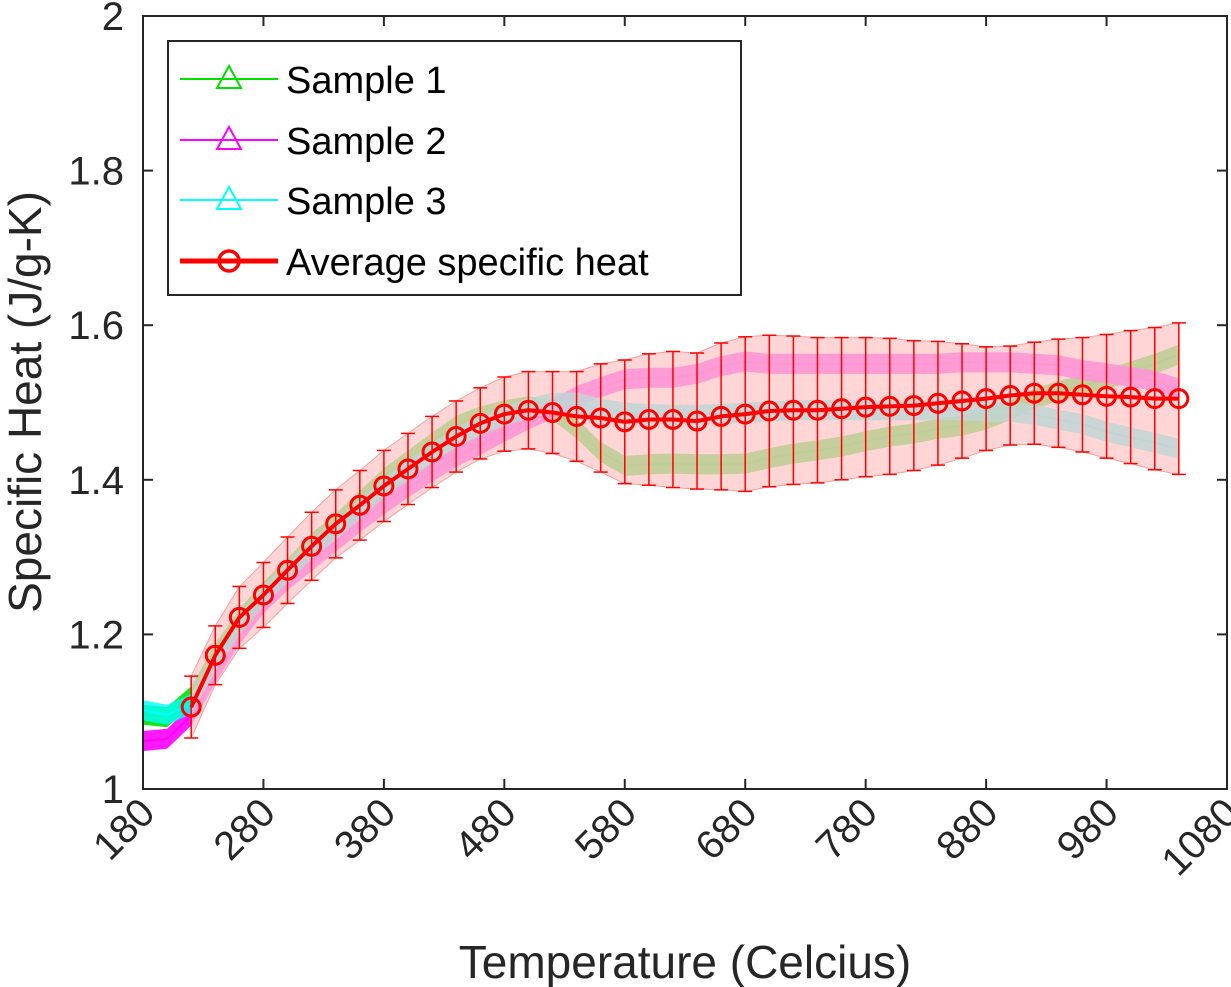 The height and width of the screenshot is (987, 1231). I want to click on y-tick-label: 1.4, so click(96, 481).